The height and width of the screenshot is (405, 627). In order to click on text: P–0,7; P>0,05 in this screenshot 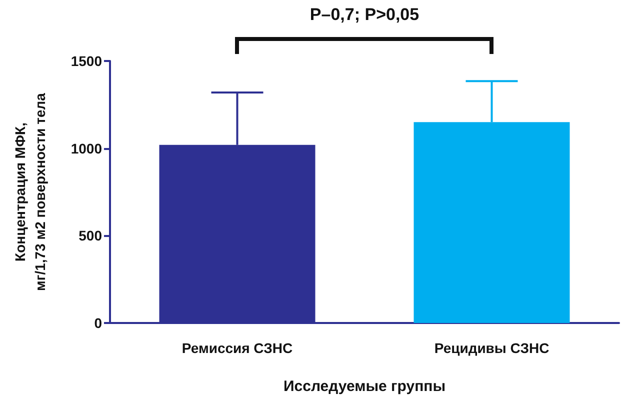, I will do `click(365, 14)`.